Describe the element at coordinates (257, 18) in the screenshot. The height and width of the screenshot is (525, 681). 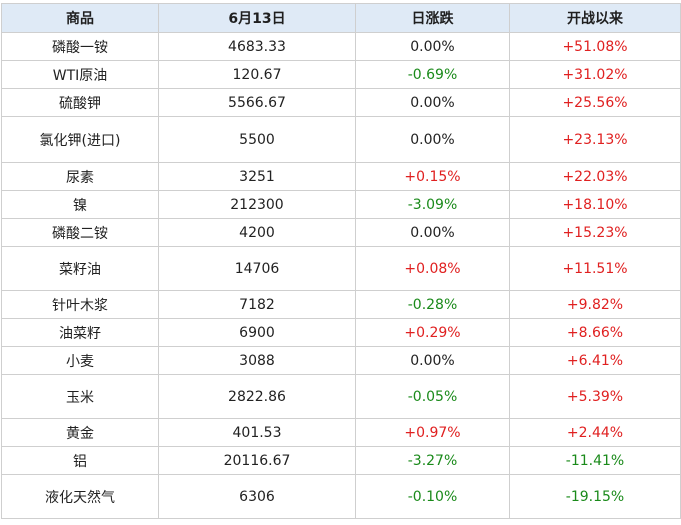
I see `header-date-price: 6月13日` at that location.